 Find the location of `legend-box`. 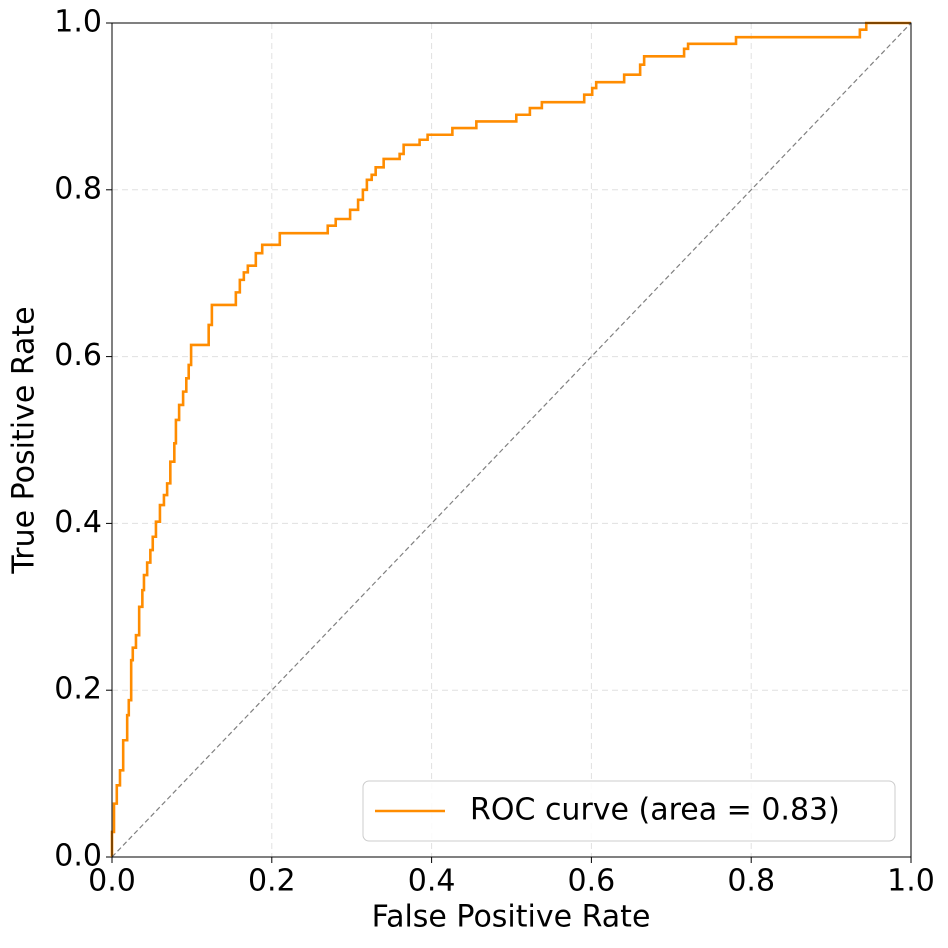

legend-box is located at coordinates (629, 811).